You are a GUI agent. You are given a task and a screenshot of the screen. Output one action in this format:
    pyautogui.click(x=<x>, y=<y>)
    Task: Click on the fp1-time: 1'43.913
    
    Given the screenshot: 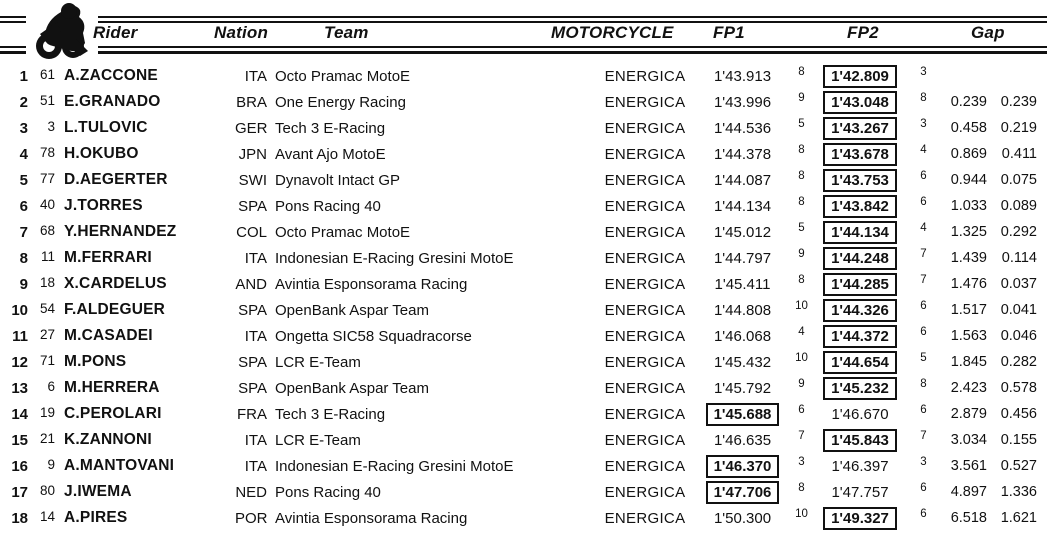 What is the action you would take?
    pyautogui.click(x=742, y=76)
    